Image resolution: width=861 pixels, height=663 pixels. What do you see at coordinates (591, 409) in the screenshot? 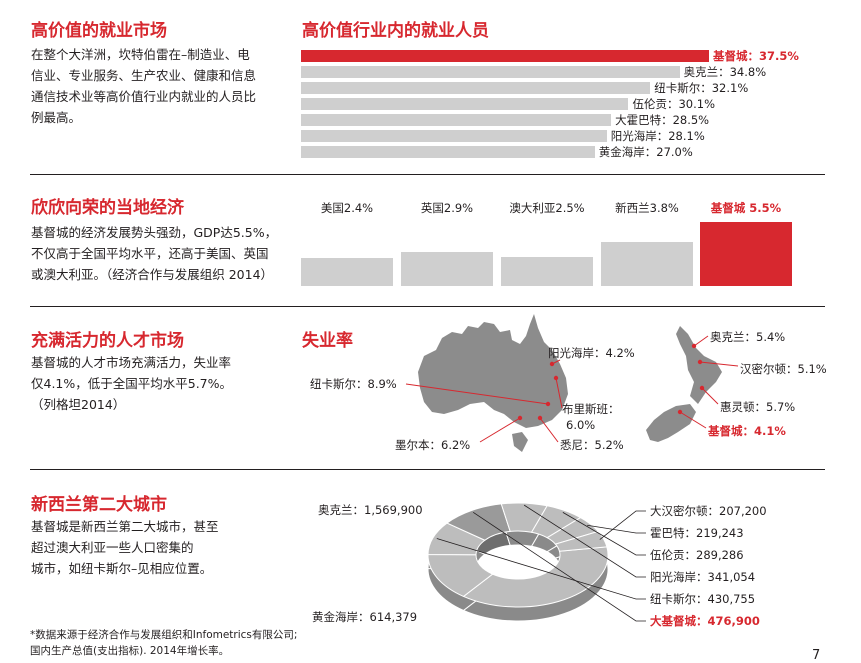
I see `map-city-label: 布里斯班：` at bounding box center [591, 409].